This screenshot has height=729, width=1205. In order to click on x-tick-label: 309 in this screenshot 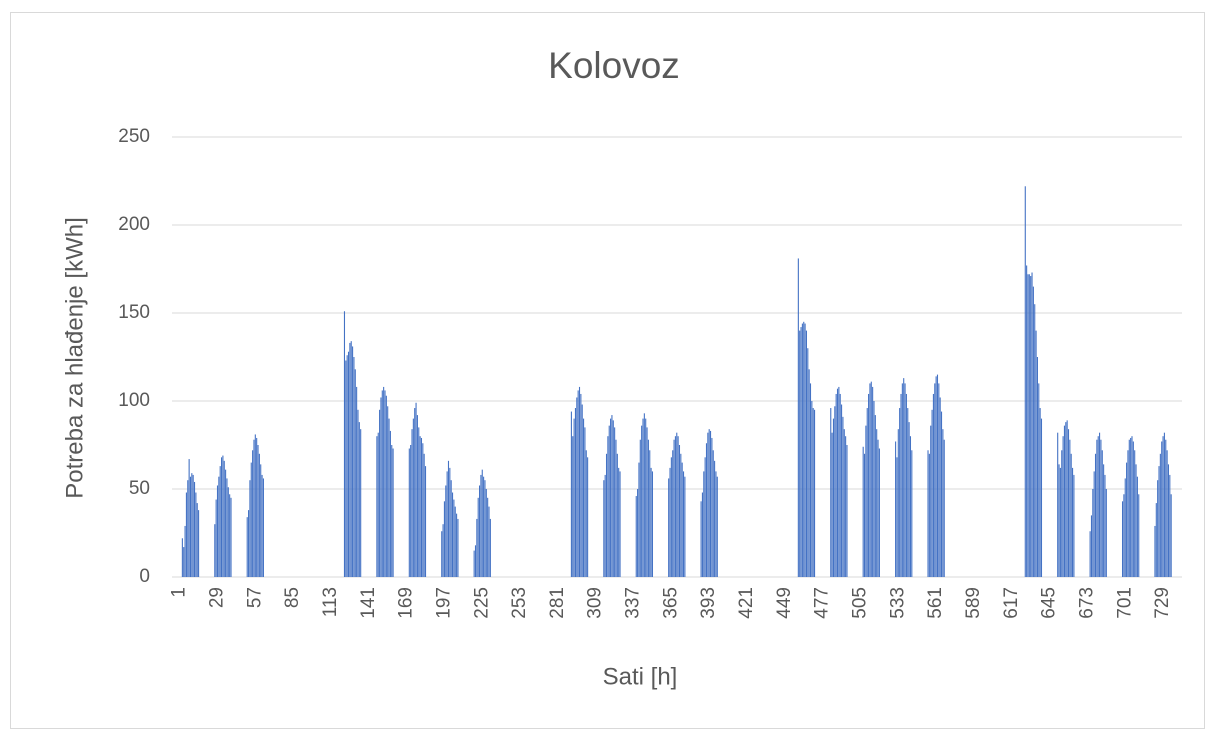, I will do `click(595, 603)`.